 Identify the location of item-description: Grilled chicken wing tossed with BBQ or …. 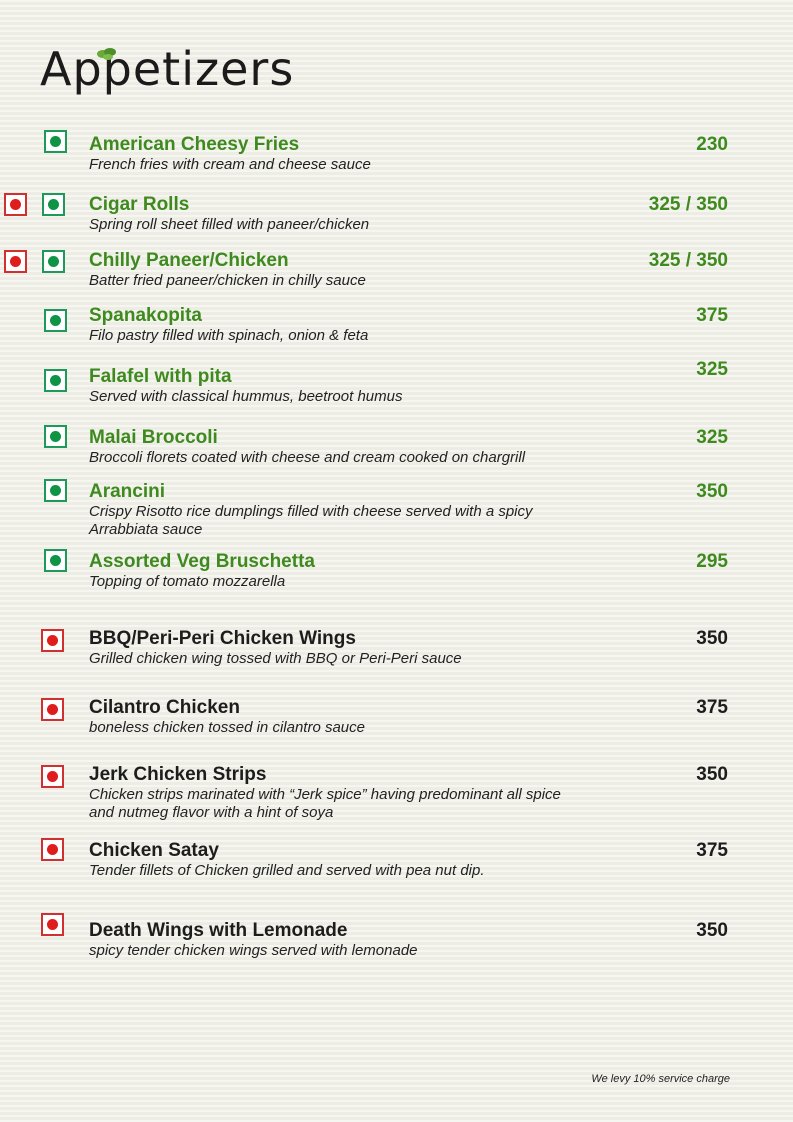
(275, 658).